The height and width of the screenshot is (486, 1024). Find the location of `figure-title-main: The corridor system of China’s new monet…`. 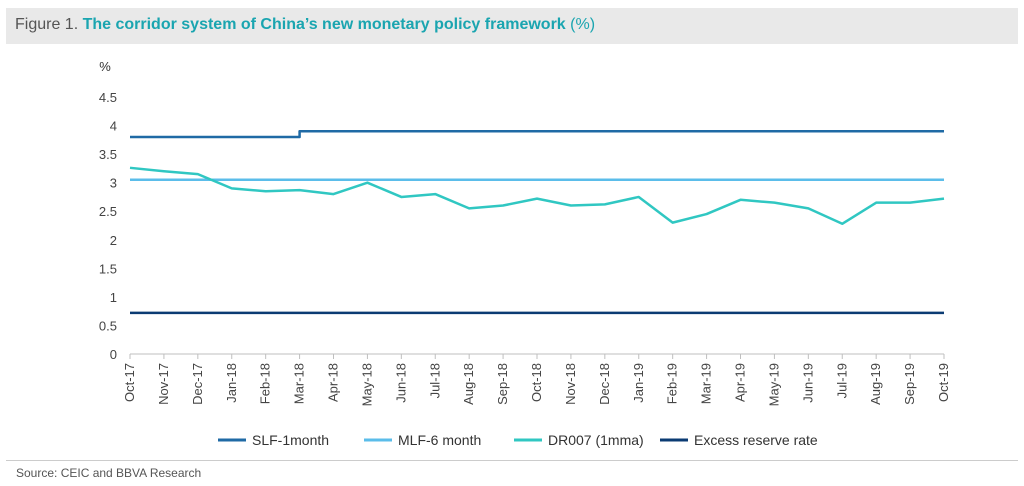

figure-title-main: The corridor system of China’s new monet… is located at coordinates (324, 24).